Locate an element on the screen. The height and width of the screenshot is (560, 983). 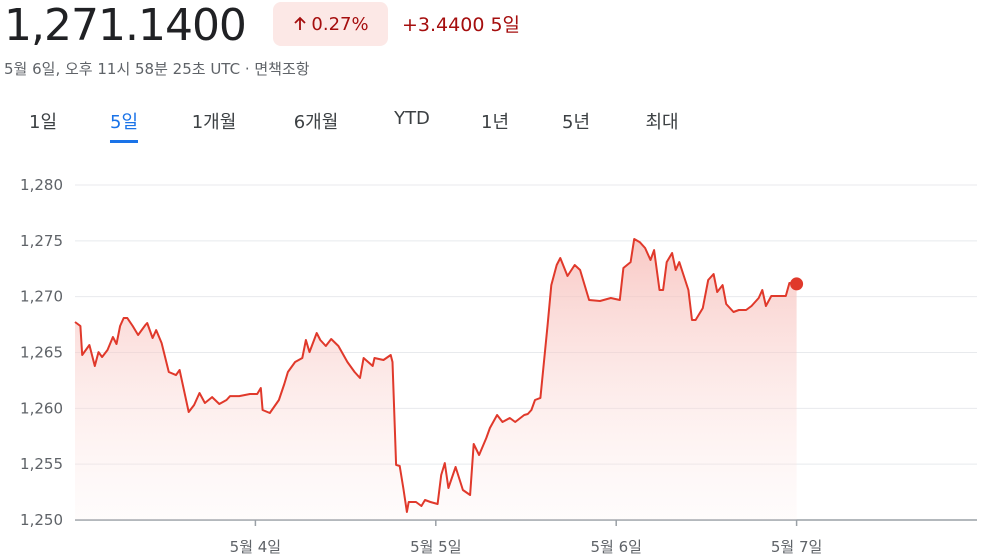
range-tab: 1일 is located at coordinates (43, 122).